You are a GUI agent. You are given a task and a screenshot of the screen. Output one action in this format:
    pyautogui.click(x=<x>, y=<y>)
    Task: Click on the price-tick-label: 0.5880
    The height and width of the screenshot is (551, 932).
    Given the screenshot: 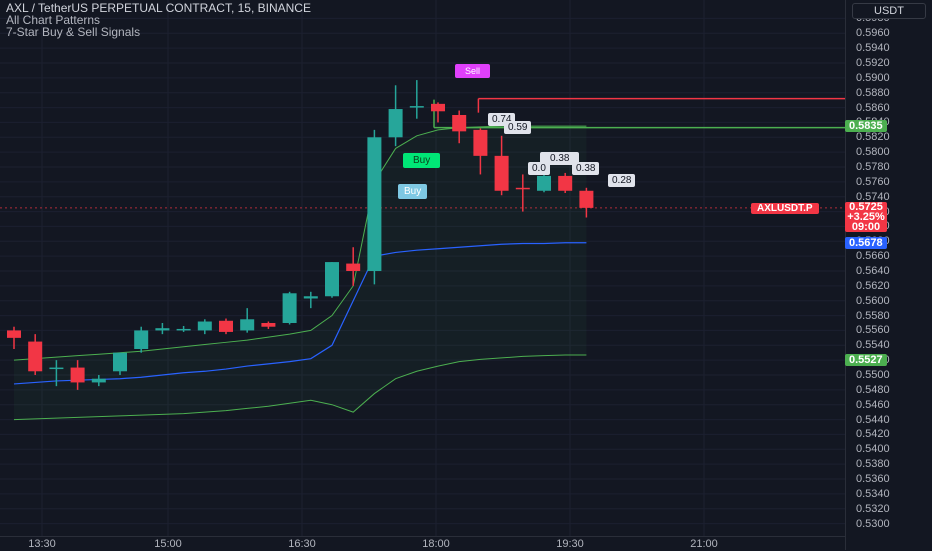 What is the action you would take?
    pyautogui.click(x=873, y=92)
    